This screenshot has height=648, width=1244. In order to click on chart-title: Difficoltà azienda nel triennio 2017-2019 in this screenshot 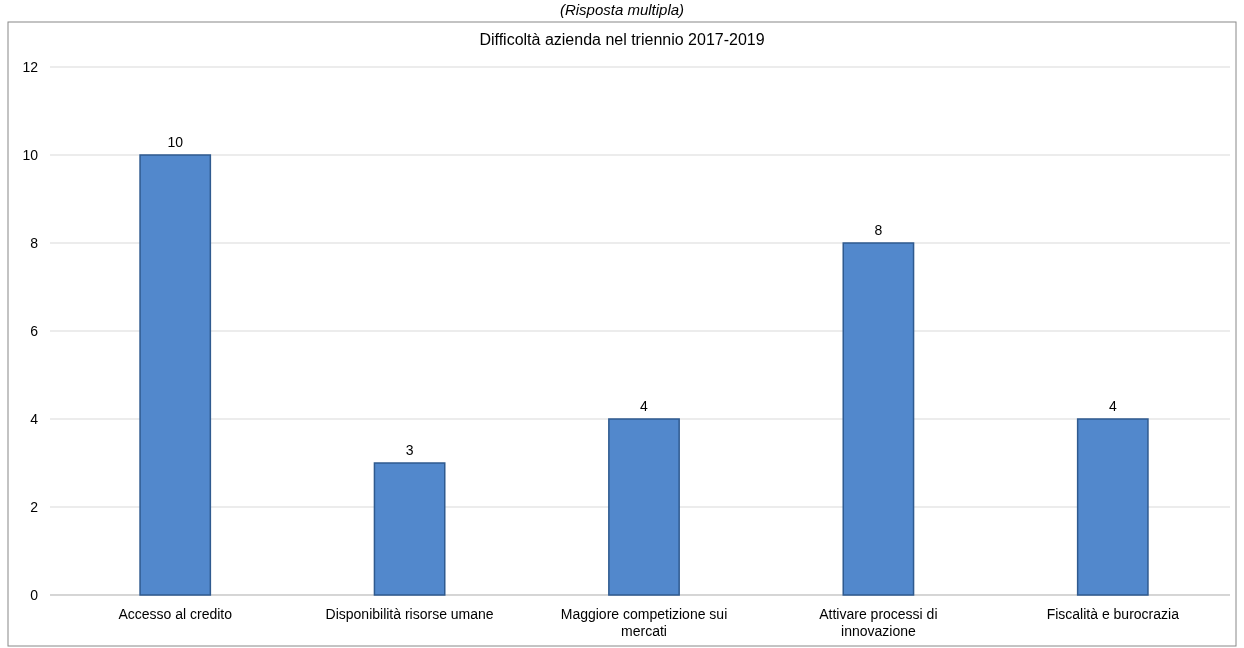, I will do `click(622, 39)`.